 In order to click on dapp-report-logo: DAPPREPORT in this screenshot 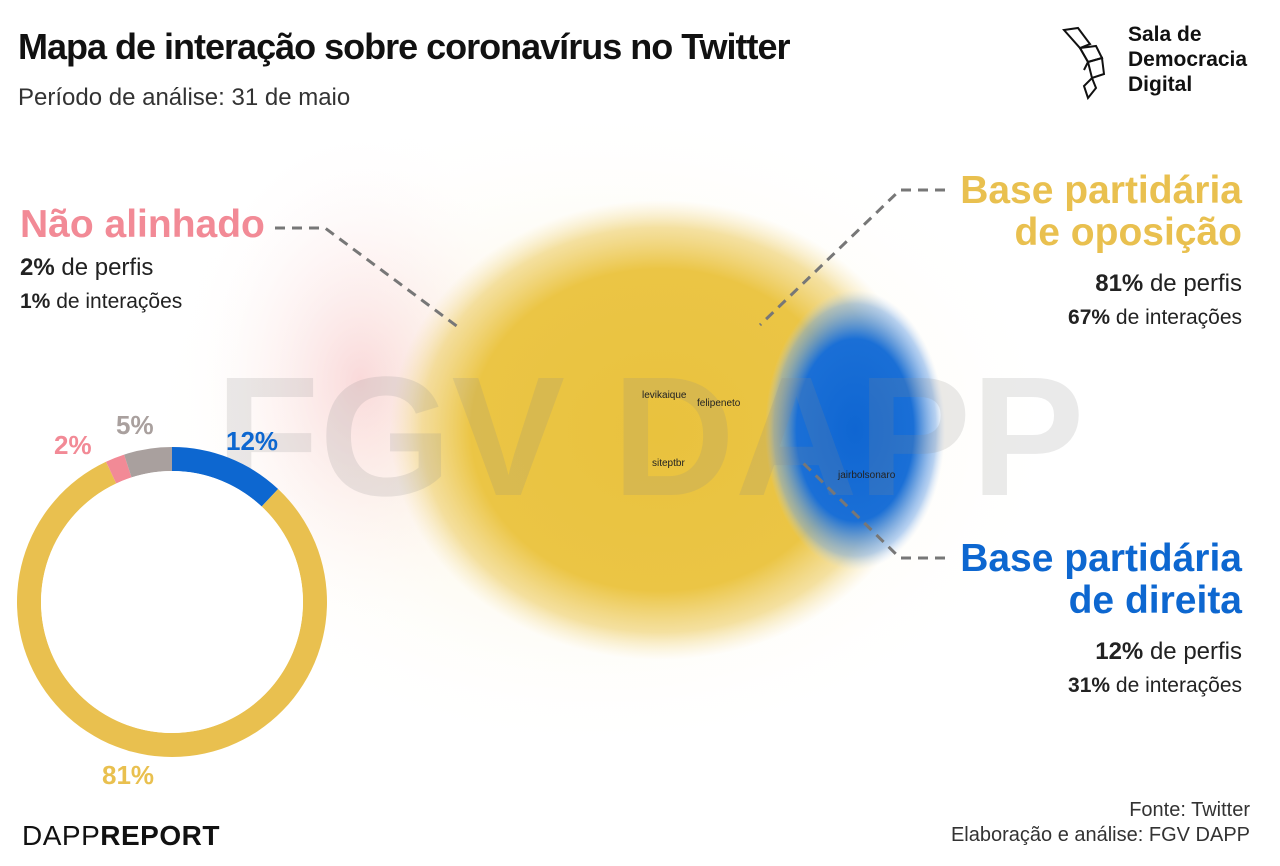, I will do `click(121, 836)`.